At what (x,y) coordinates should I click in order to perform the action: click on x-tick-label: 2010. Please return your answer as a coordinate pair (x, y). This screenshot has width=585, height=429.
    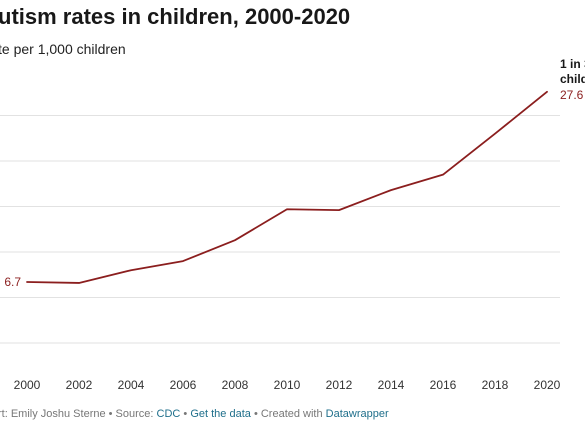
    Looking at the image, I should click on (287, 385).